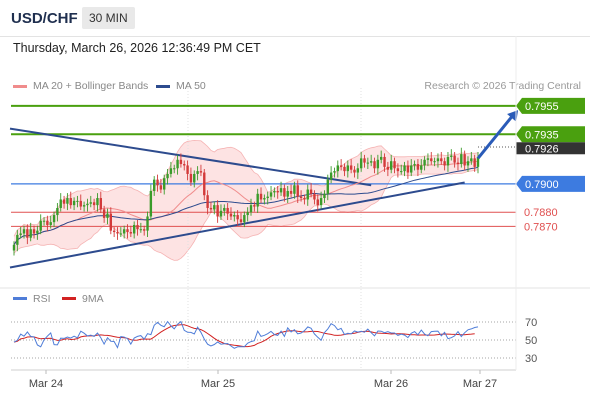  What do you see at coordinates (550, 134) in the screenshot?
I see `level-tag-0.7935` at bounding box center [550, 134].